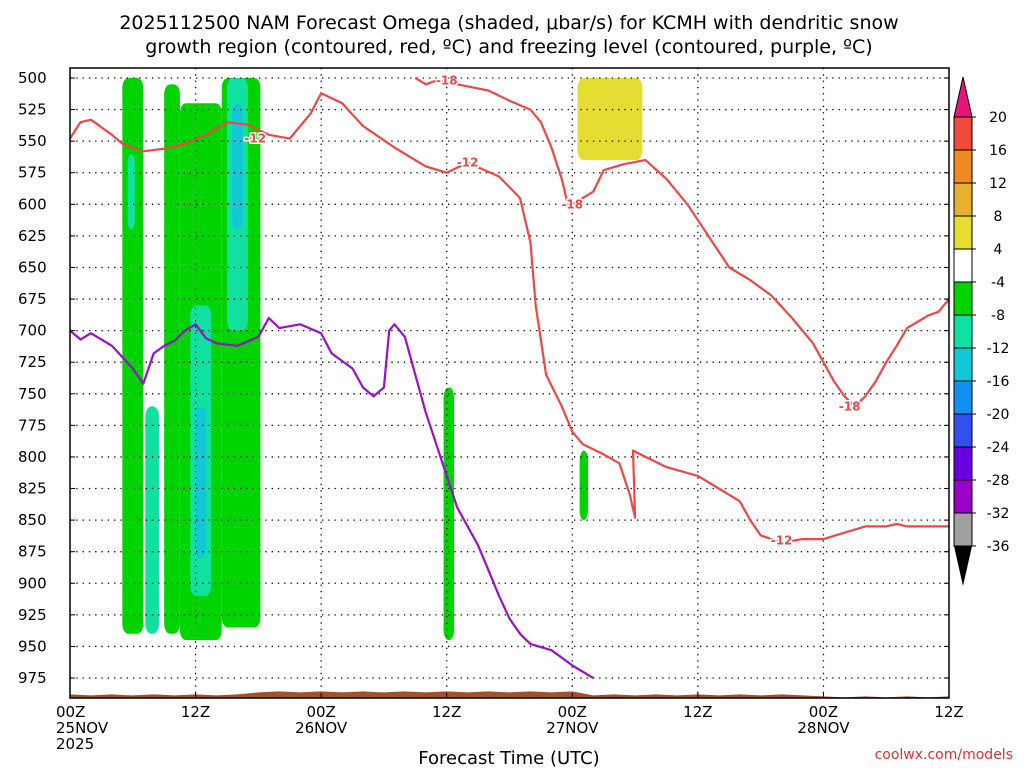 The width and height of the screenshot is (1024, 768). I want to click on colorbar-label: -28, so click(998, 481).